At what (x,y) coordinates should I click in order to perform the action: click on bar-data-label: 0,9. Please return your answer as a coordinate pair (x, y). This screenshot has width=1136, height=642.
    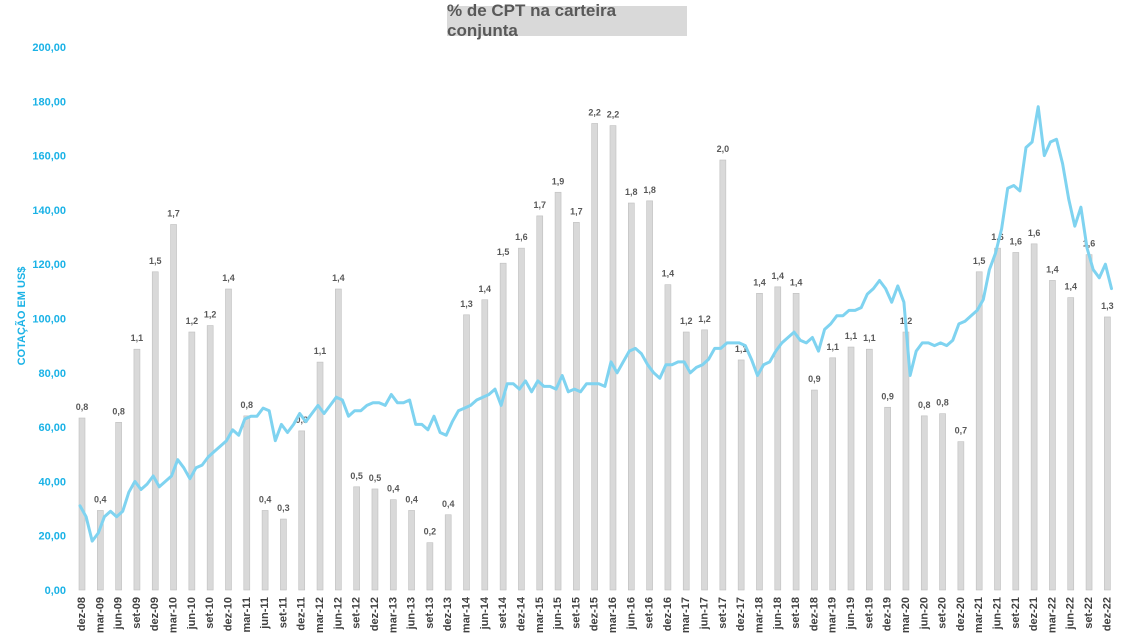
    Looking at the image, I should click on (887, 396).